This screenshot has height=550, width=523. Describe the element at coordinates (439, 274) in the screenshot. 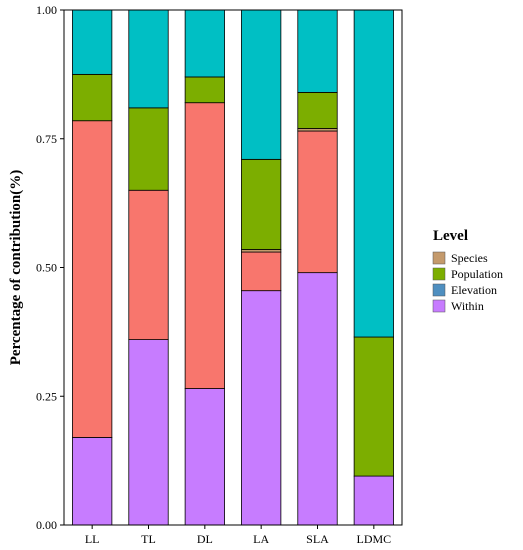

I see `legend-swatch-population` at that location.